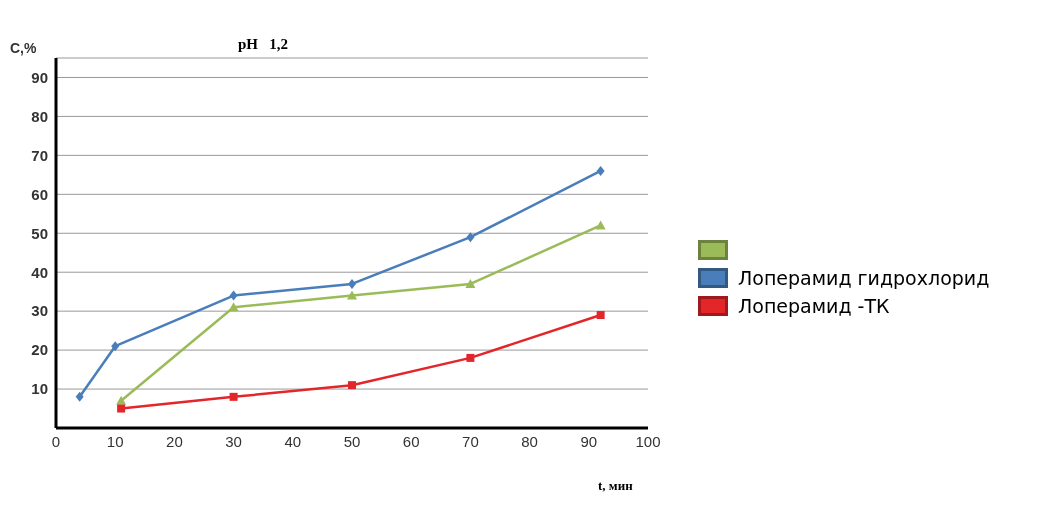 Image resolution: width=1059 pixels, height=508 pixels. Describe the element at coordinates (39, 350) in the screenshot. I see `y-tick-label: 20` at that location.